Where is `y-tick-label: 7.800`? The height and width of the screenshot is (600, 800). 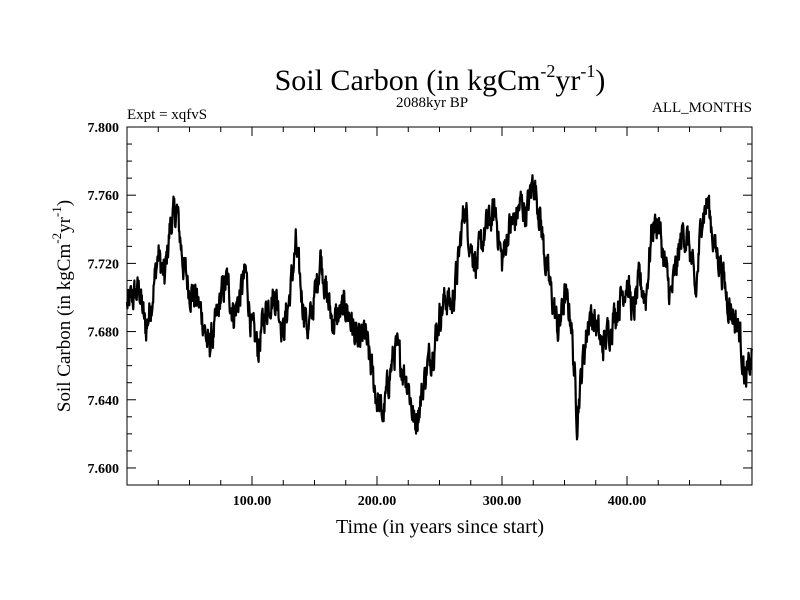
y-tick-label: 7.800 is located at coordinates (104, 128).